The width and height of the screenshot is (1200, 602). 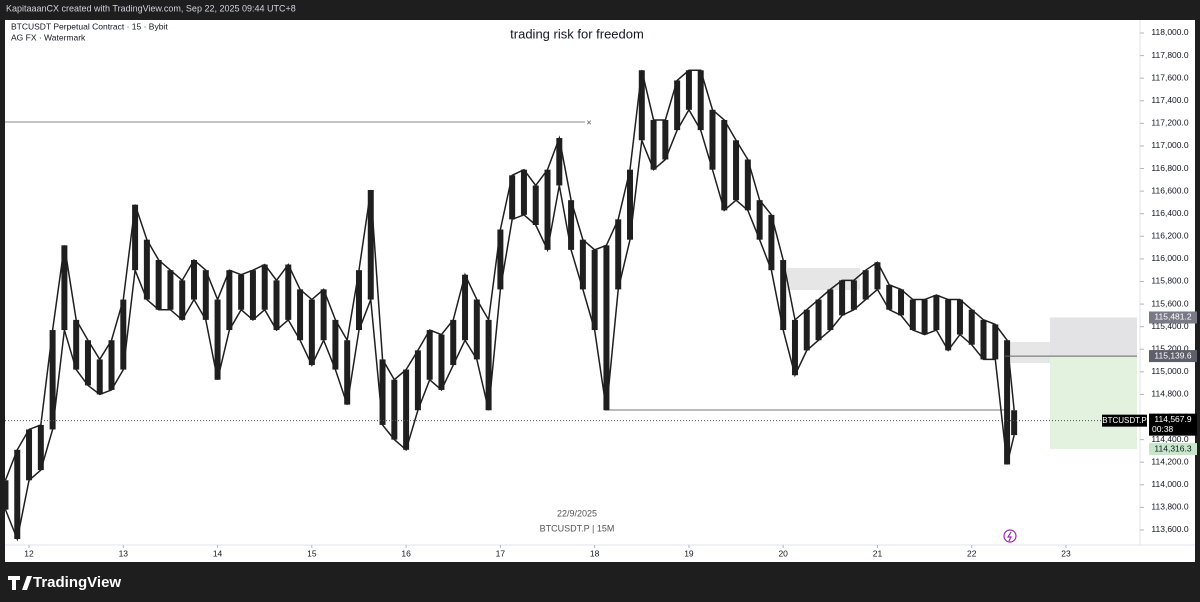 I want to click on x-tick-label: 14, so click(x=218, y=553).